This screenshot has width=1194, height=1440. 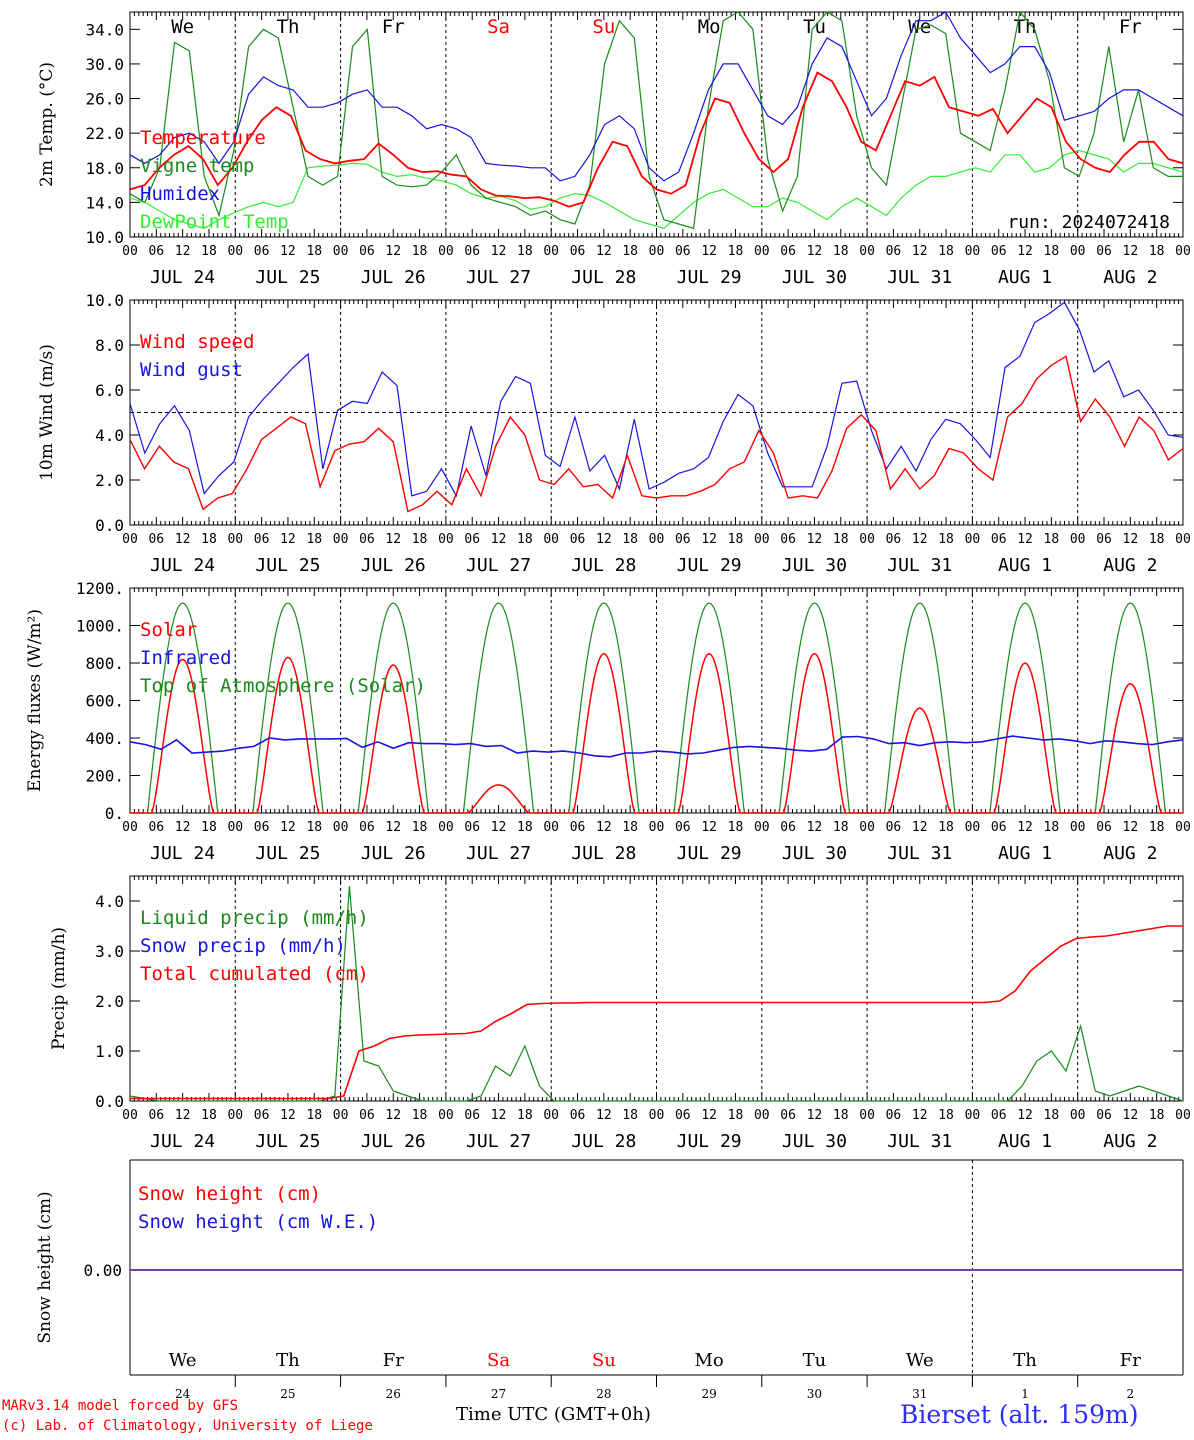 What do you see at coordinates (498, 27) in the screenshot?
I see `weekday-label: Sa` at bounding box center [498, 27].